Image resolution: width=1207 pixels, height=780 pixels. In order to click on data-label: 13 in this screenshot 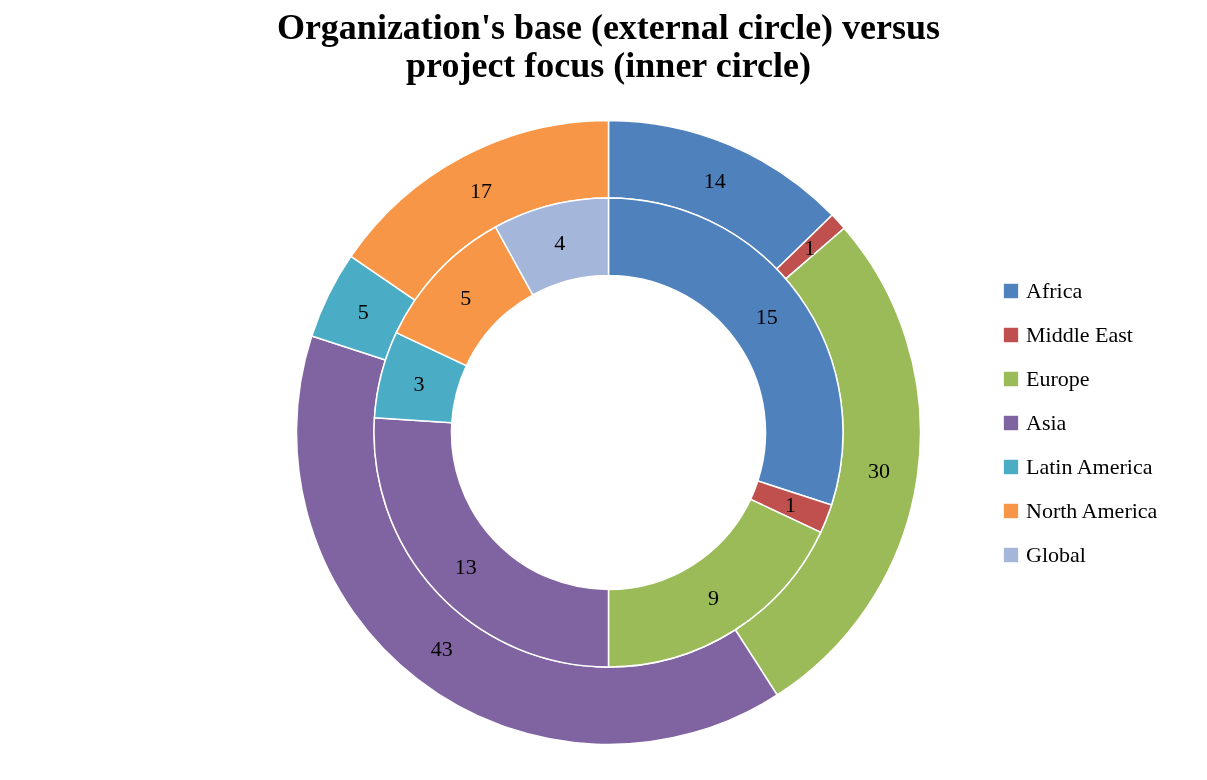, I will do `click(465, 566)`.